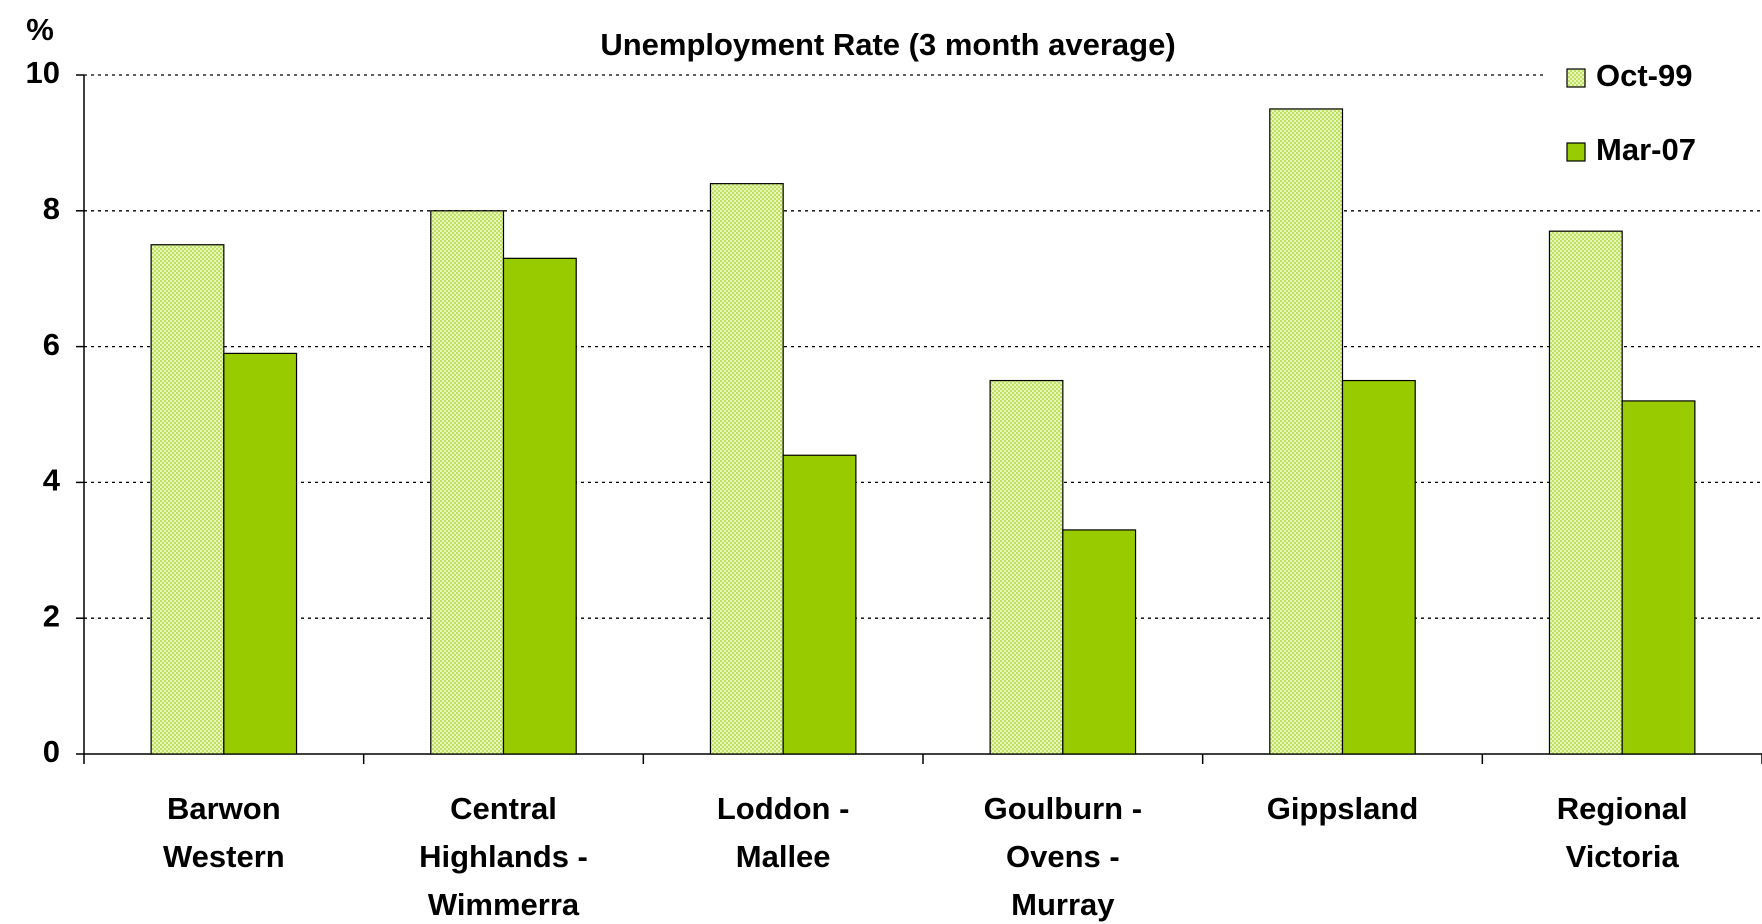 Image resolution: width=1762 pixels, height=924 pixels. I want to click on x-tick-label: Highlands -, so click(503, 856).